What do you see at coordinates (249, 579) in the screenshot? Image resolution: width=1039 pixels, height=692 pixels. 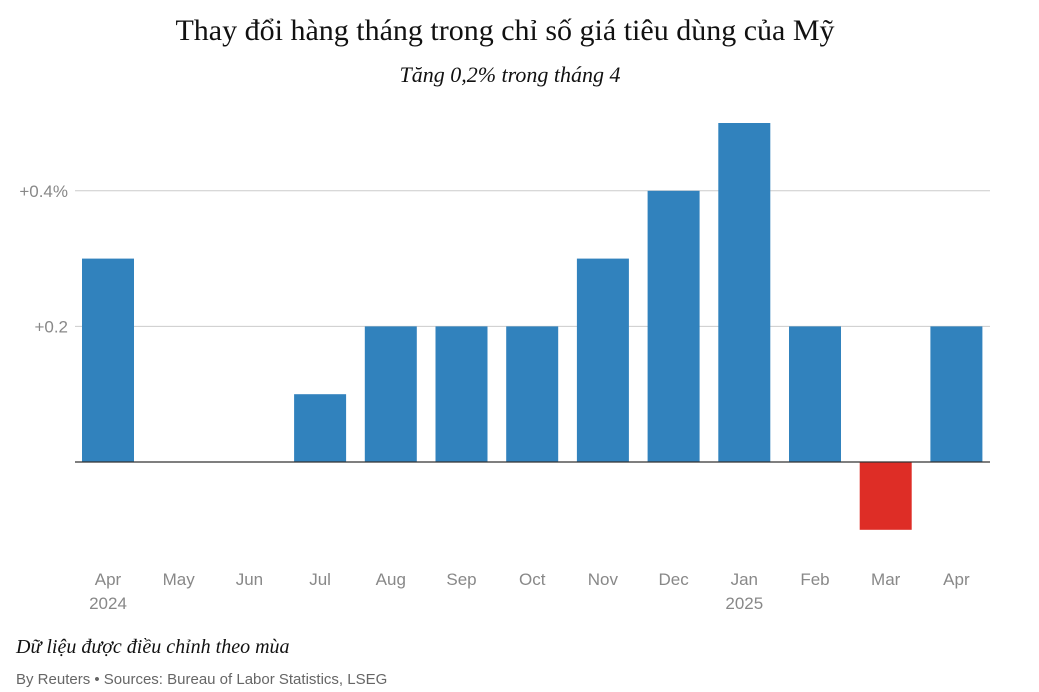 I see `x-tick-label: Jun` at bounding box center [249, 579].